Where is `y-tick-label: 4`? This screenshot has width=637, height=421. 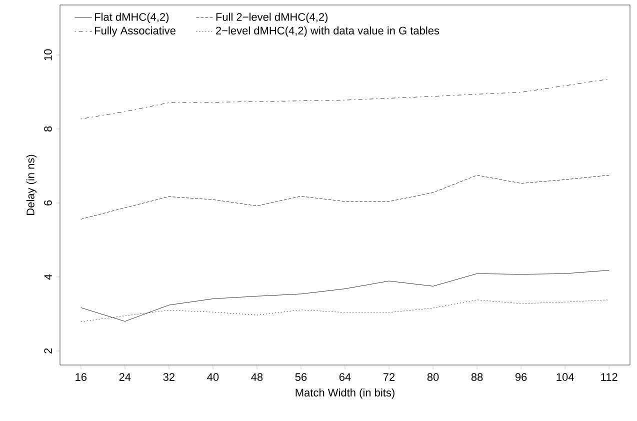
y-tick-label: 4 is located at coordinates (48, 277).